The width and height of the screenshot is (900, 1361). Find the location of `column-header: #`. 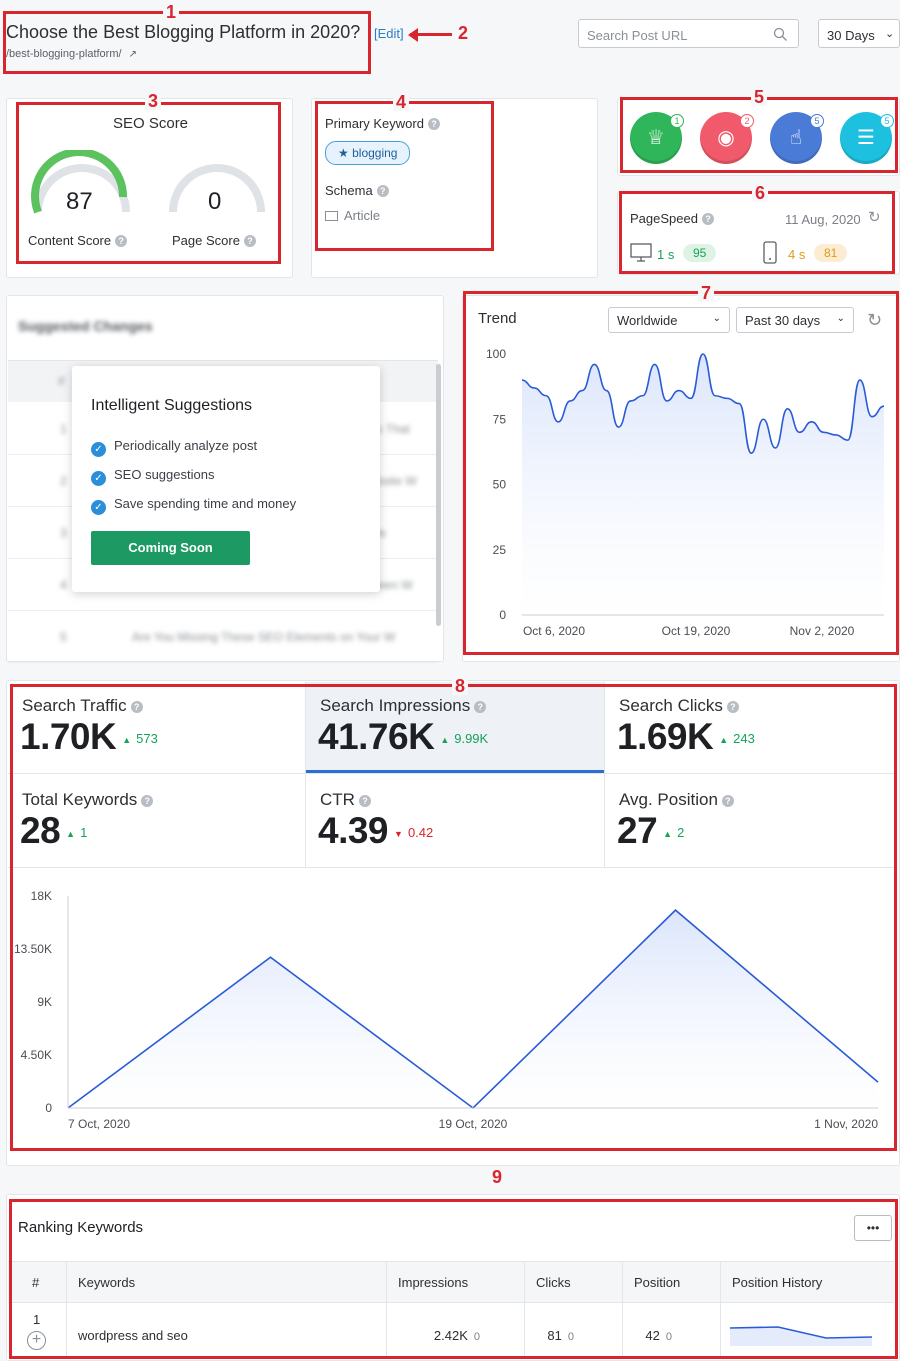

column-header: # is located at coordinates (36, 1282).